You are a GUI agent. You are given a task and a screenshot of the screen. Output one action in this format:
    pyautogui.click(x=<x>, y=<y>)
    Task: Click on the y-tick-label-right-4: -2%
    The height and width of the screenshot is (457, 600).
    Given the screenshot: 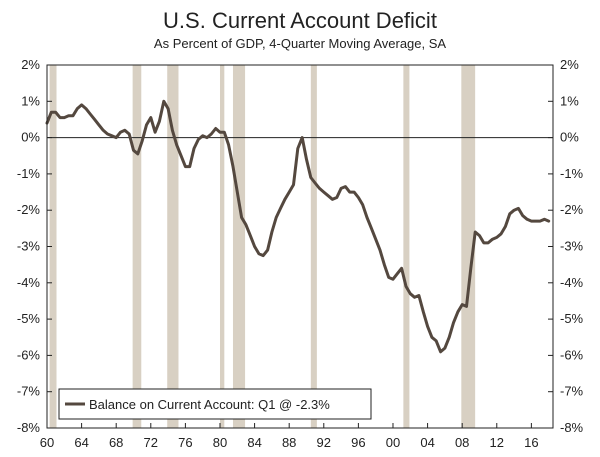 What is the action you would take?
    pyautogui.click(x=572, y=209)
    